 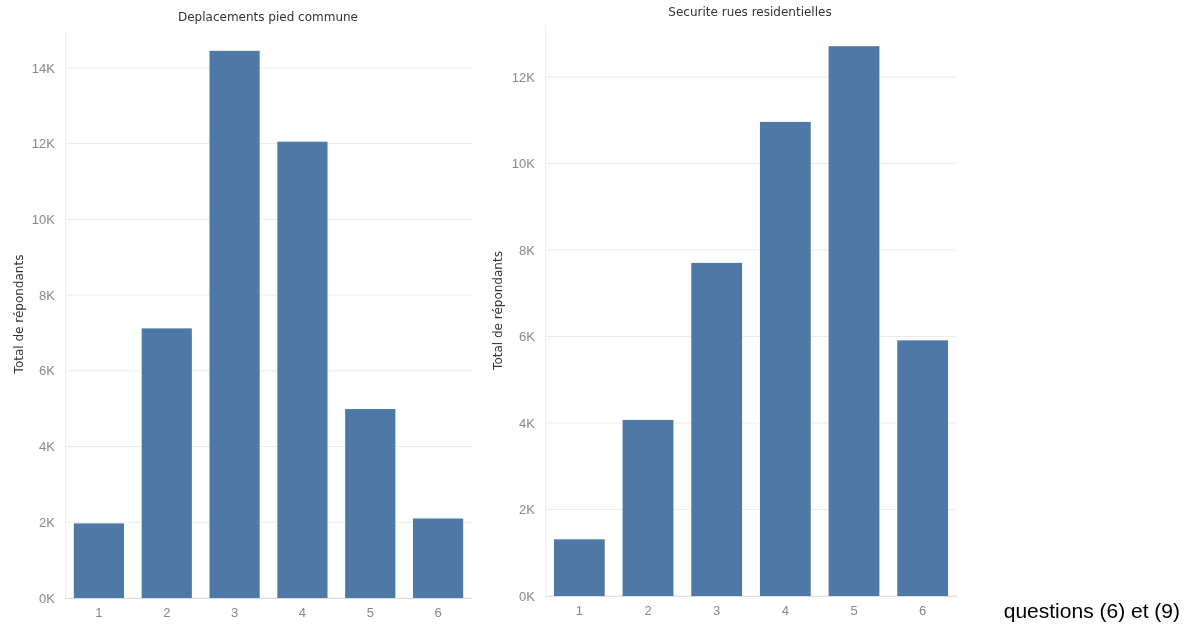 I want to click on text: questions (6) et (9), so click(x=1091, y=610).